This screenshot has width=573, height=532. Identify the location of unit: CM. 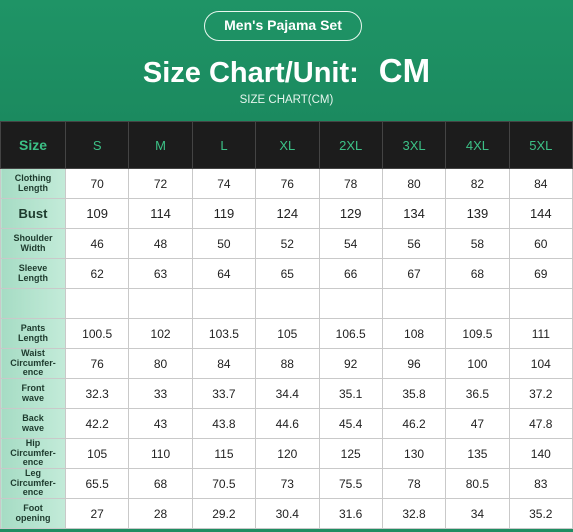
(404, 70).